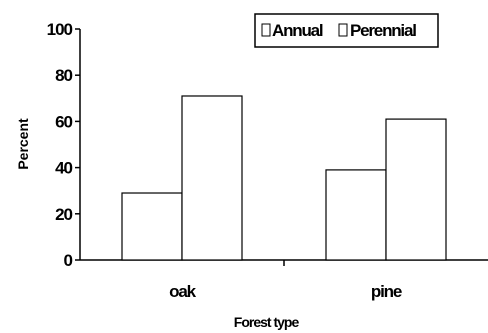 The image size is (488, 333). I want to click on legend-label-annual: Annual, so click(297, 30).